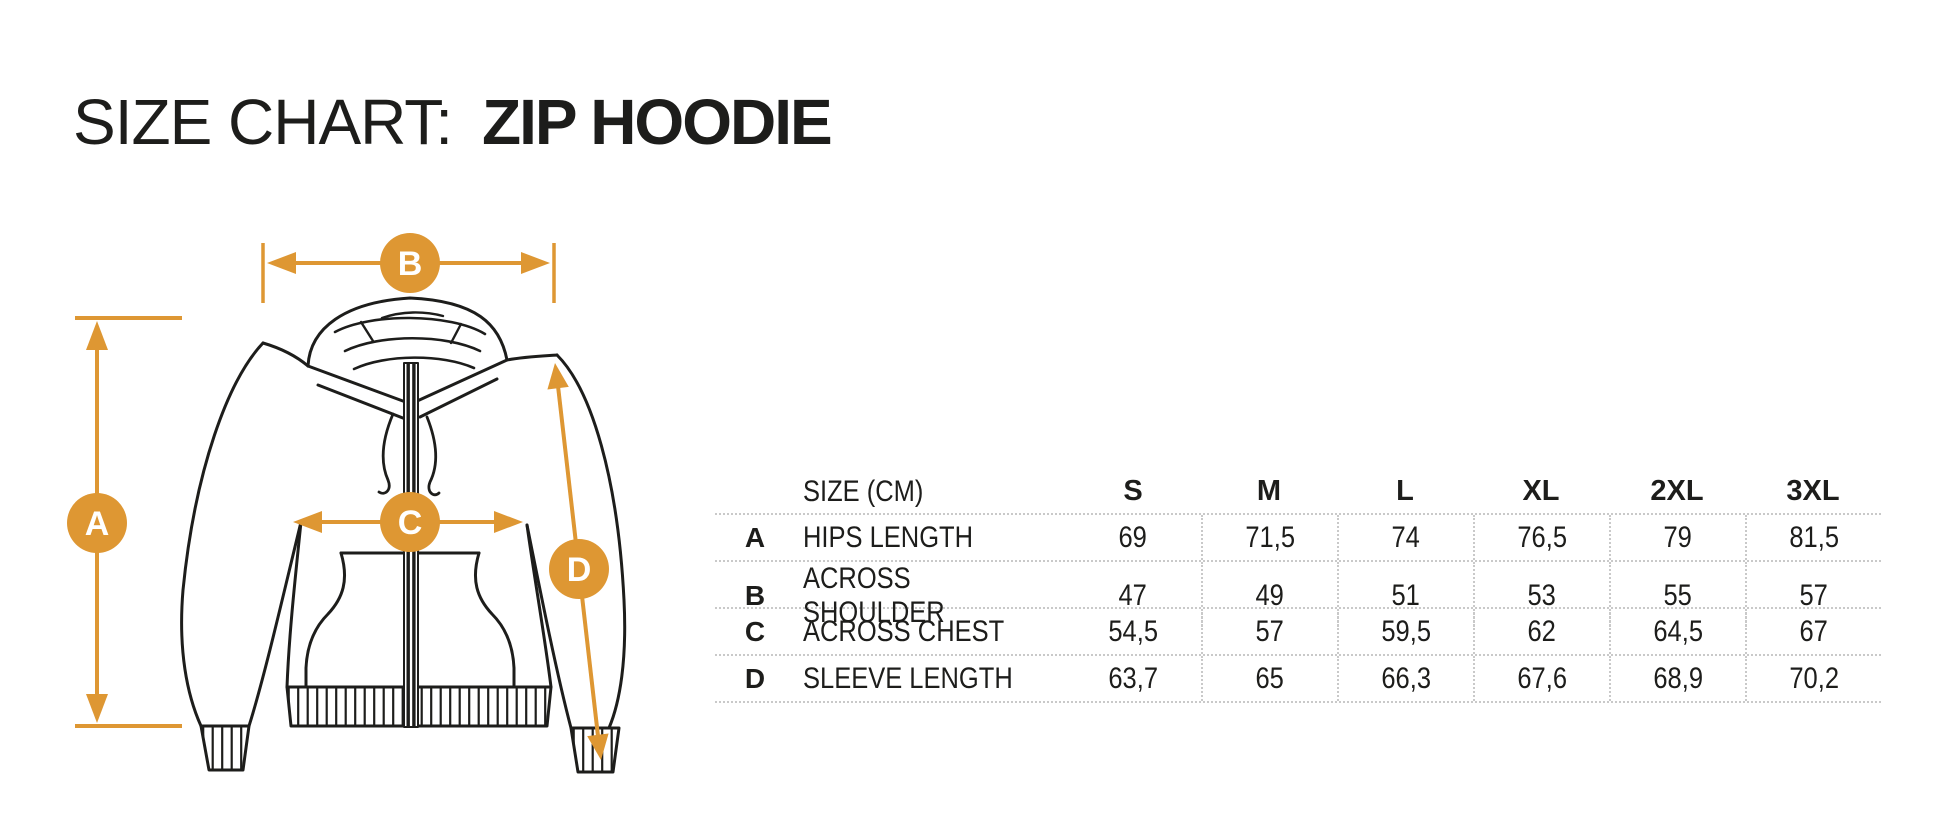  What do you see at coordinates (1813, 537) in the screenshot?
I see `size-value: 81,5` at bounding box center [1813, 537].